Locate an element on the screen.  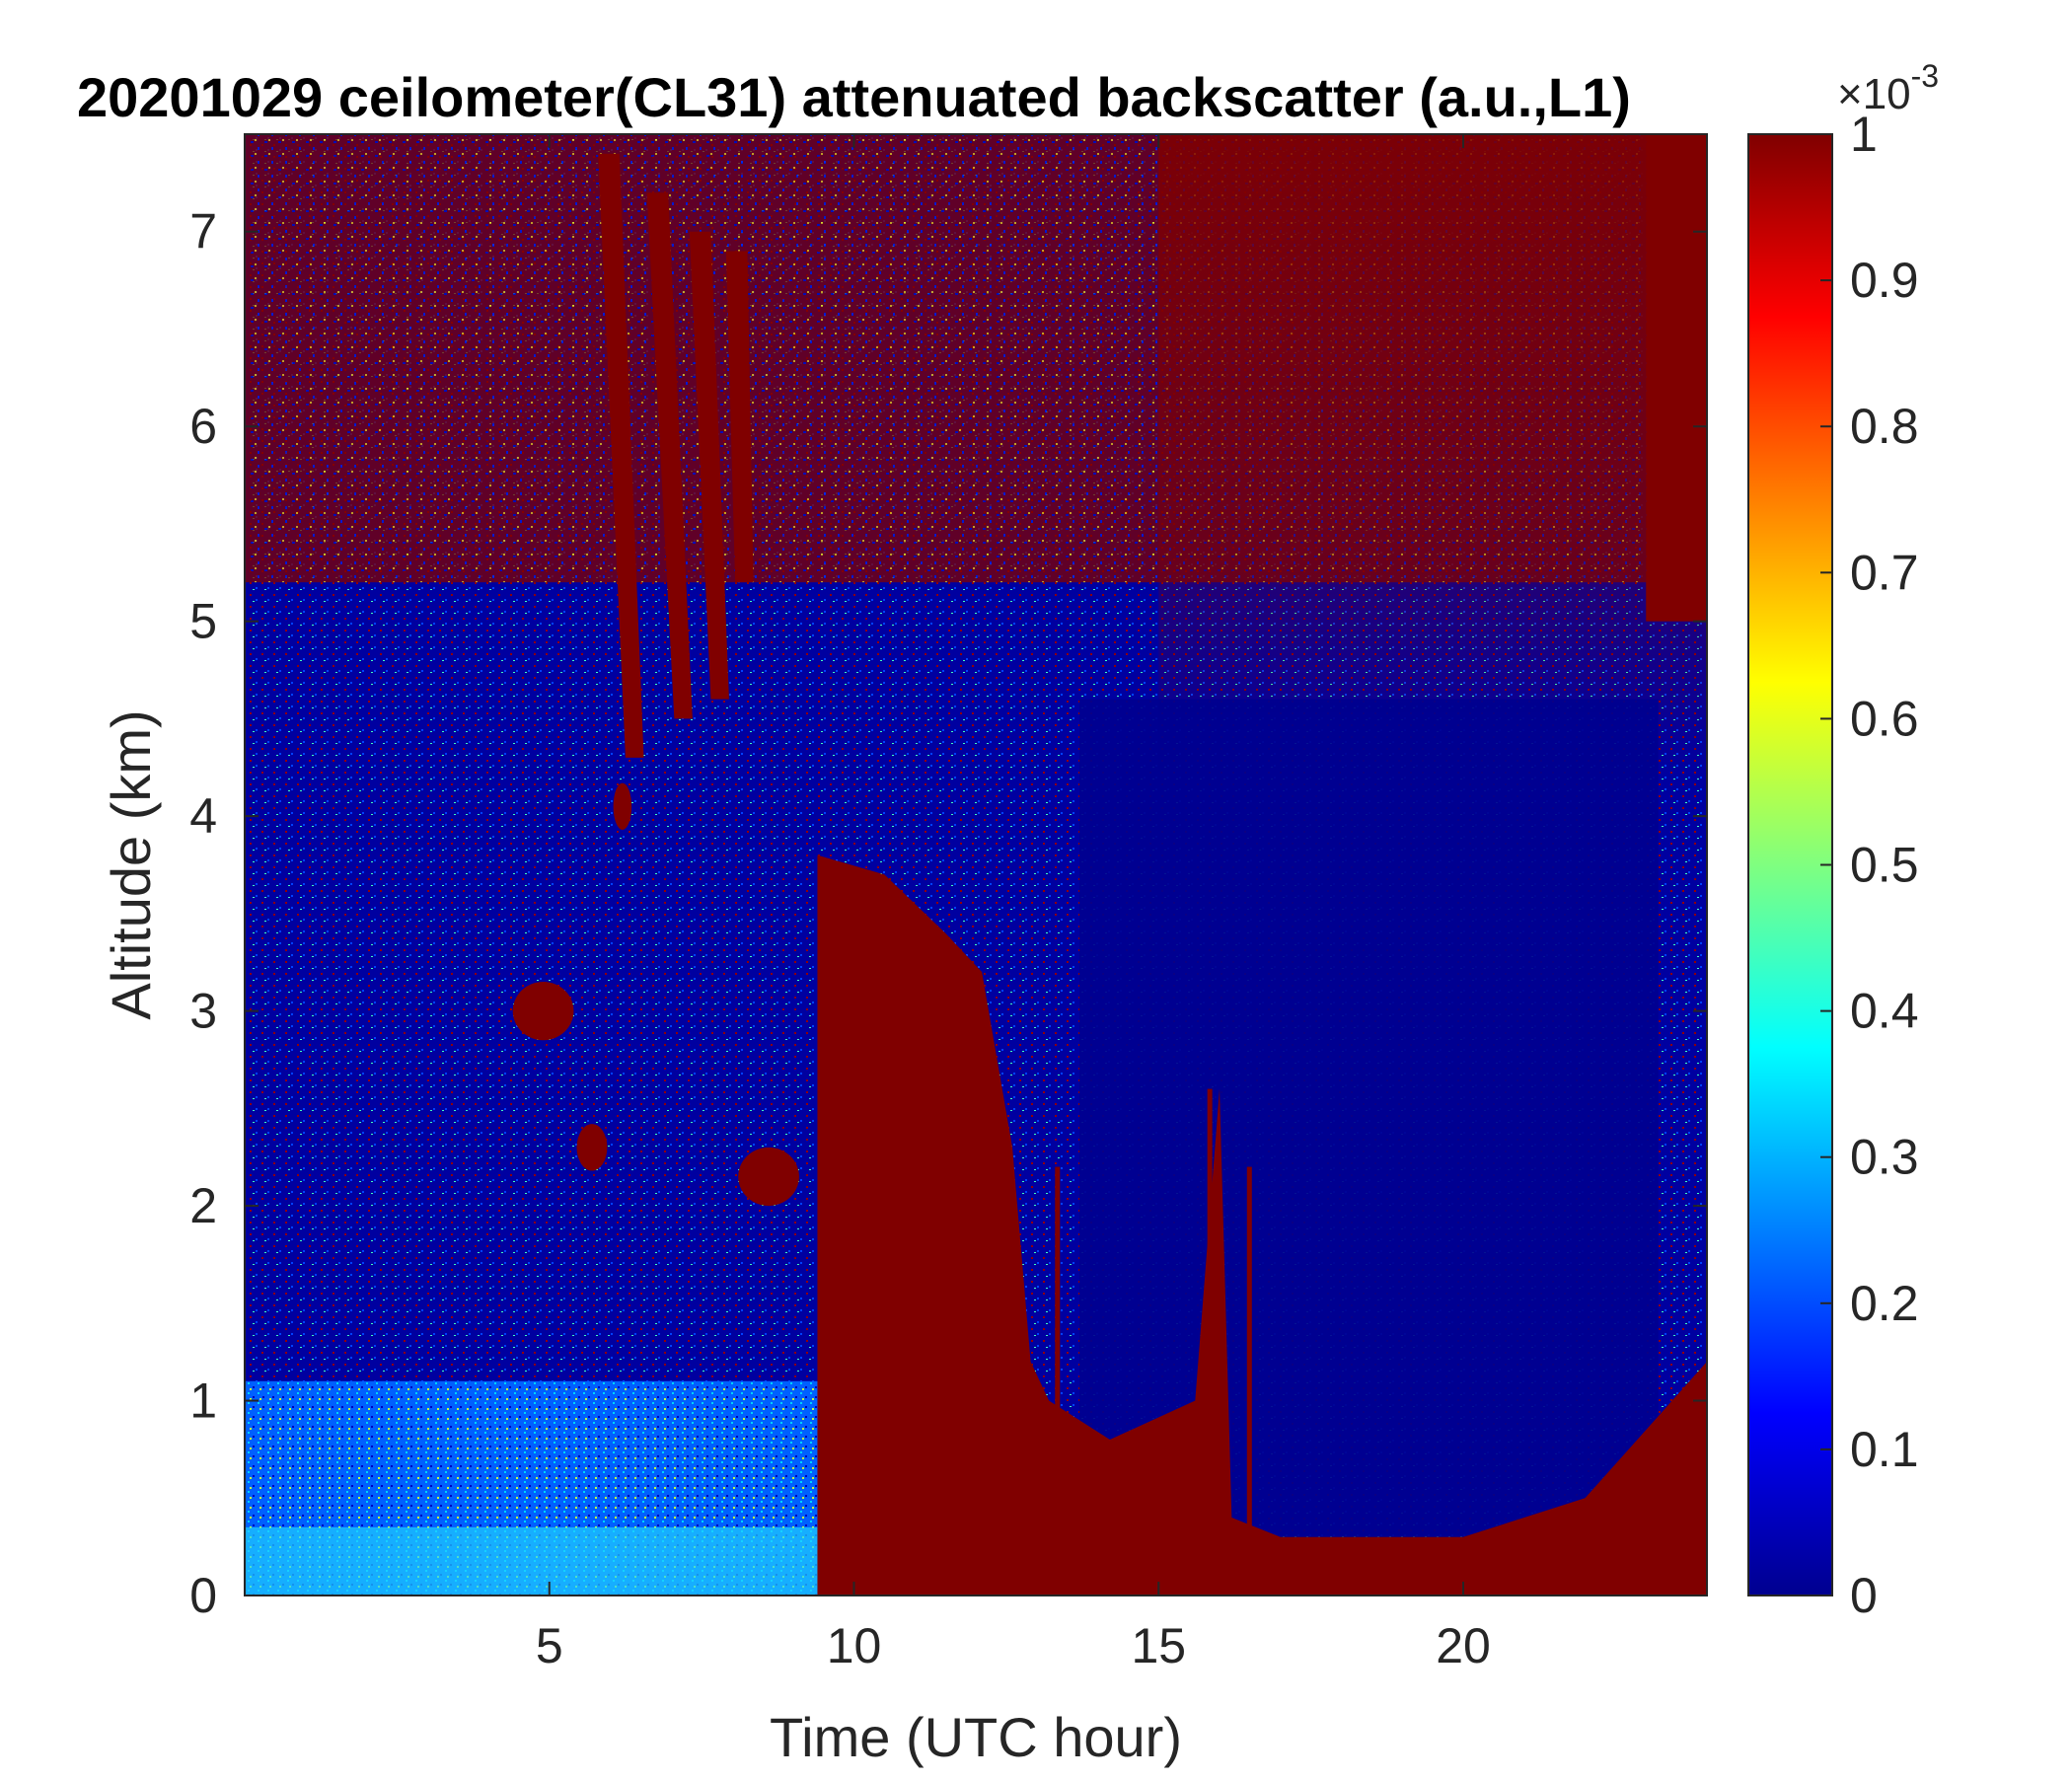
colorbar-tick-label-4: 0.4 is located at coordinates (1885, 1011).